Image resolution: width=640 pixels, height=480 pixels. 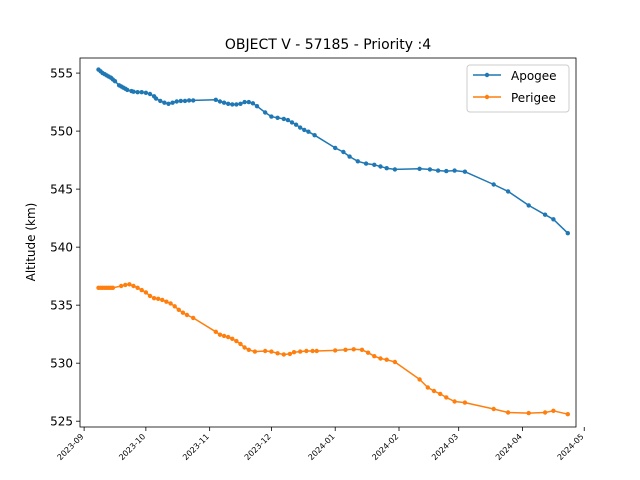 I want to click on y-tick-label: 545, so click(x=61, y=190).